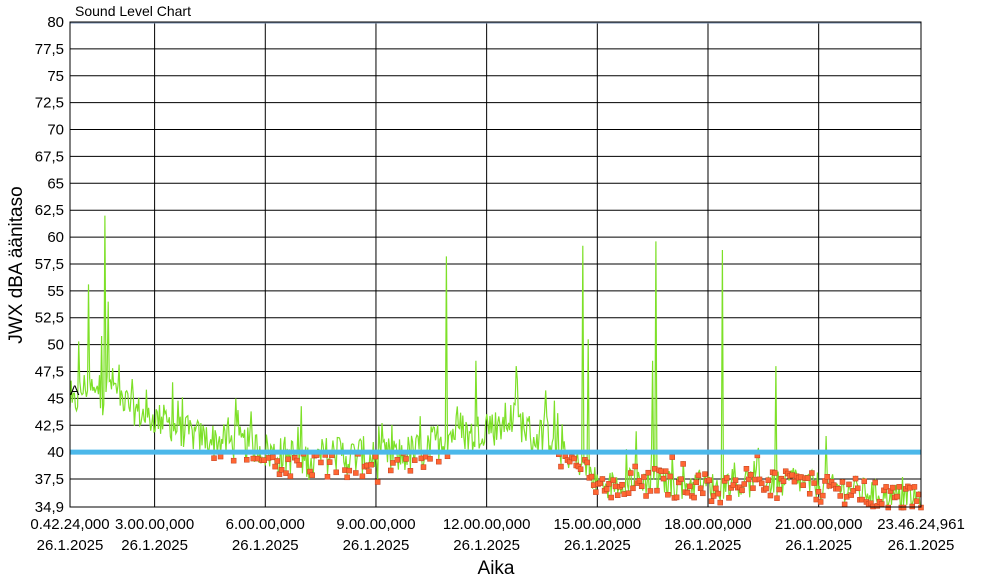 Image resolution: width=990 pixels, height=588 pixels. I want to click on x-tick-time: 23.46.24,961, so click(921, 524).